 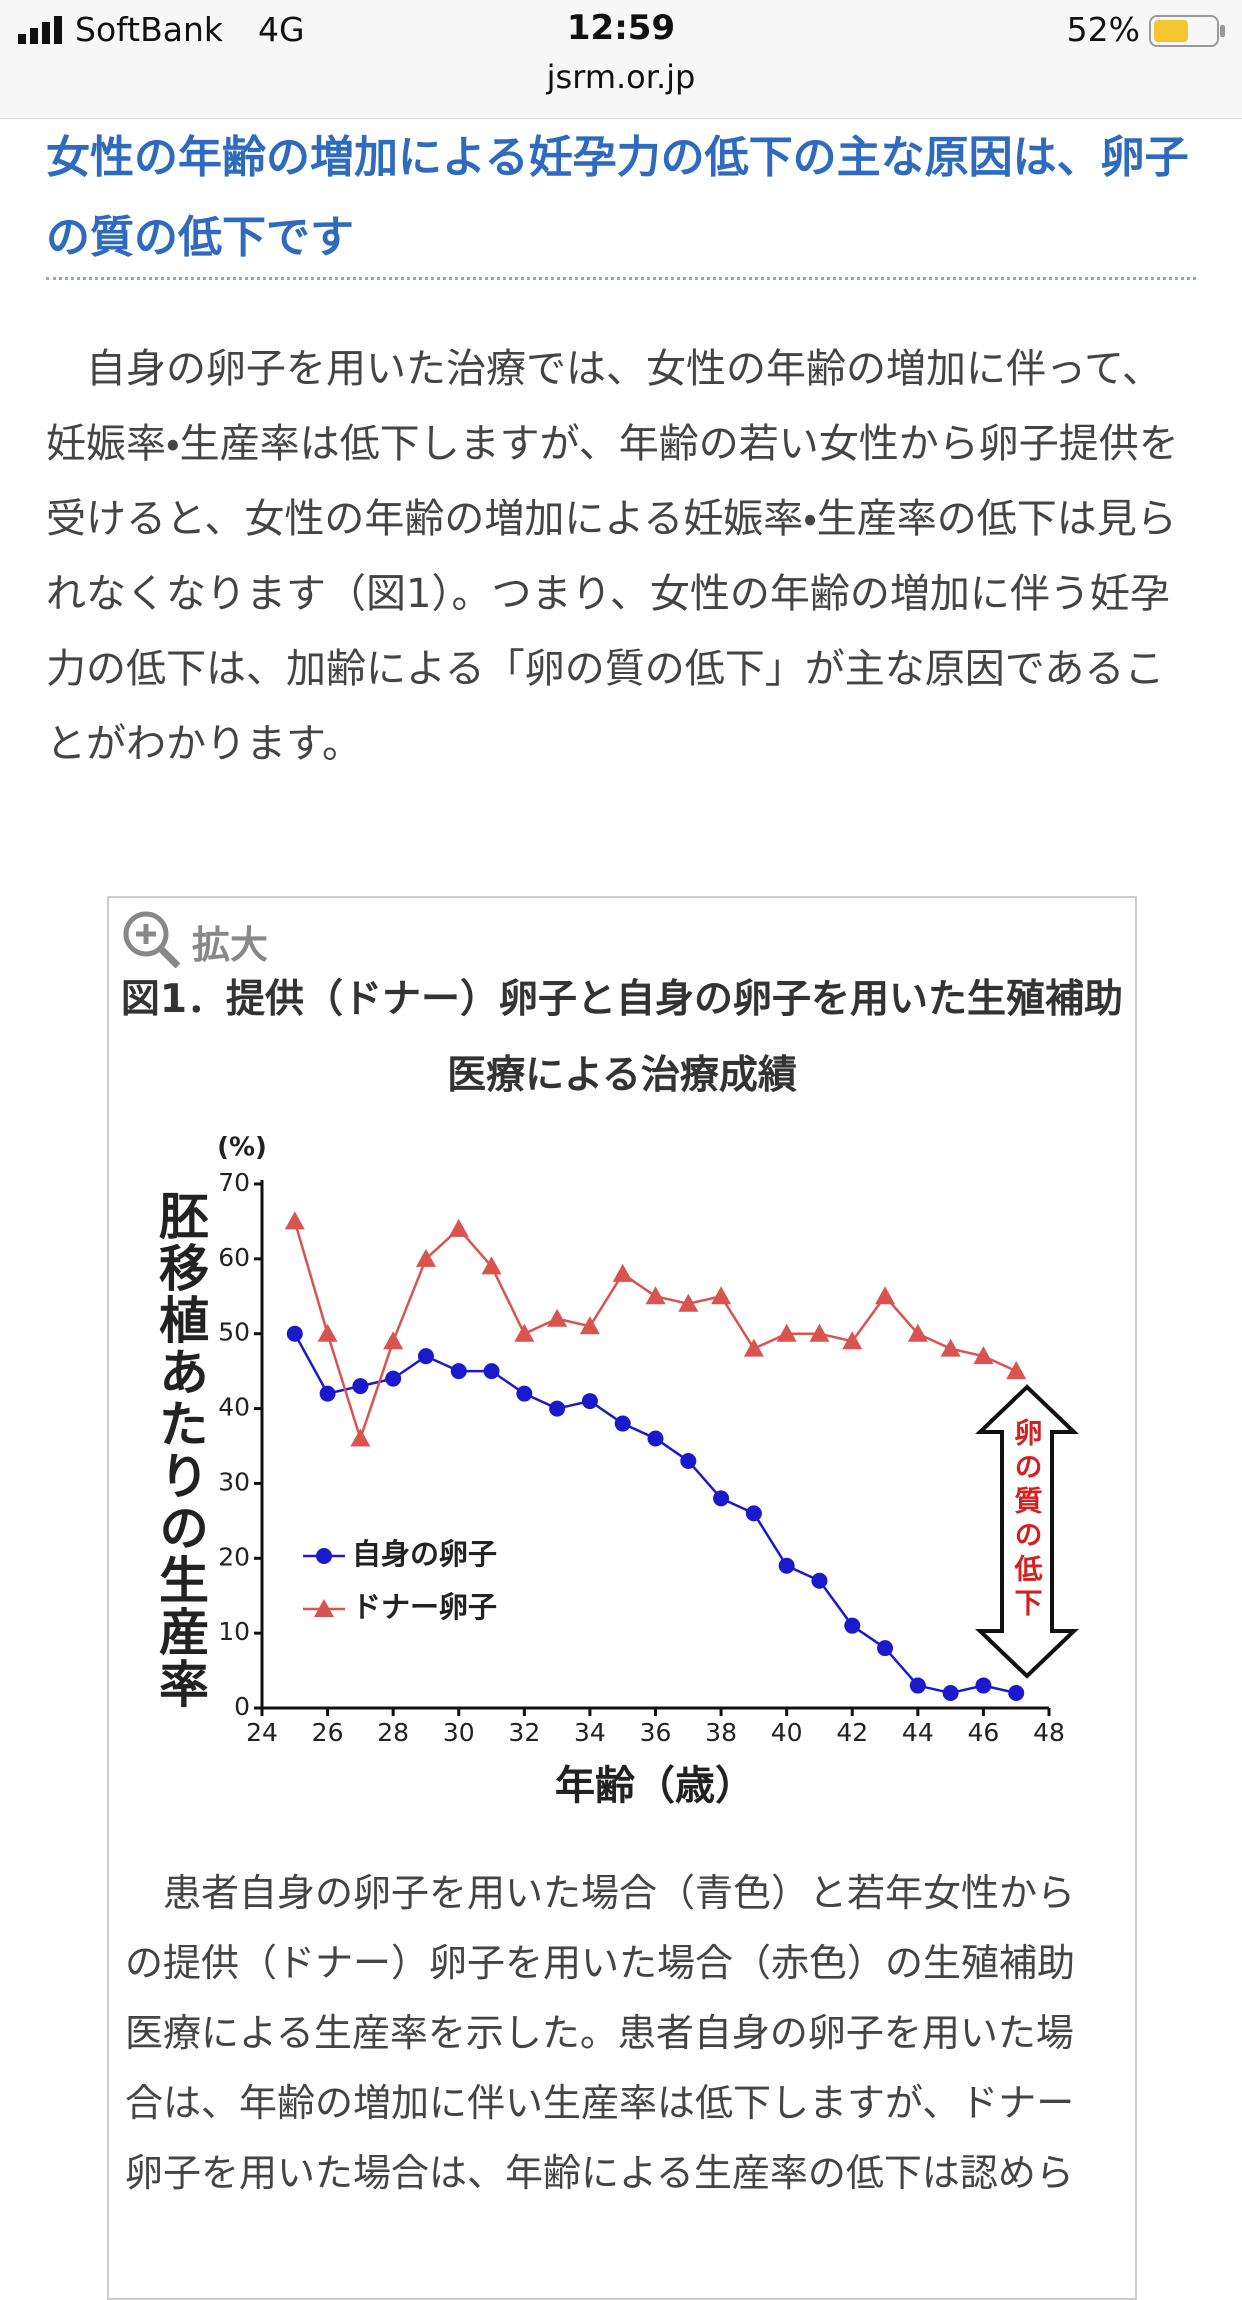 What do you see at coordinates (621, 28) in the screenshot?
I see `clock: 12:59` at bounding box center [621, 28].